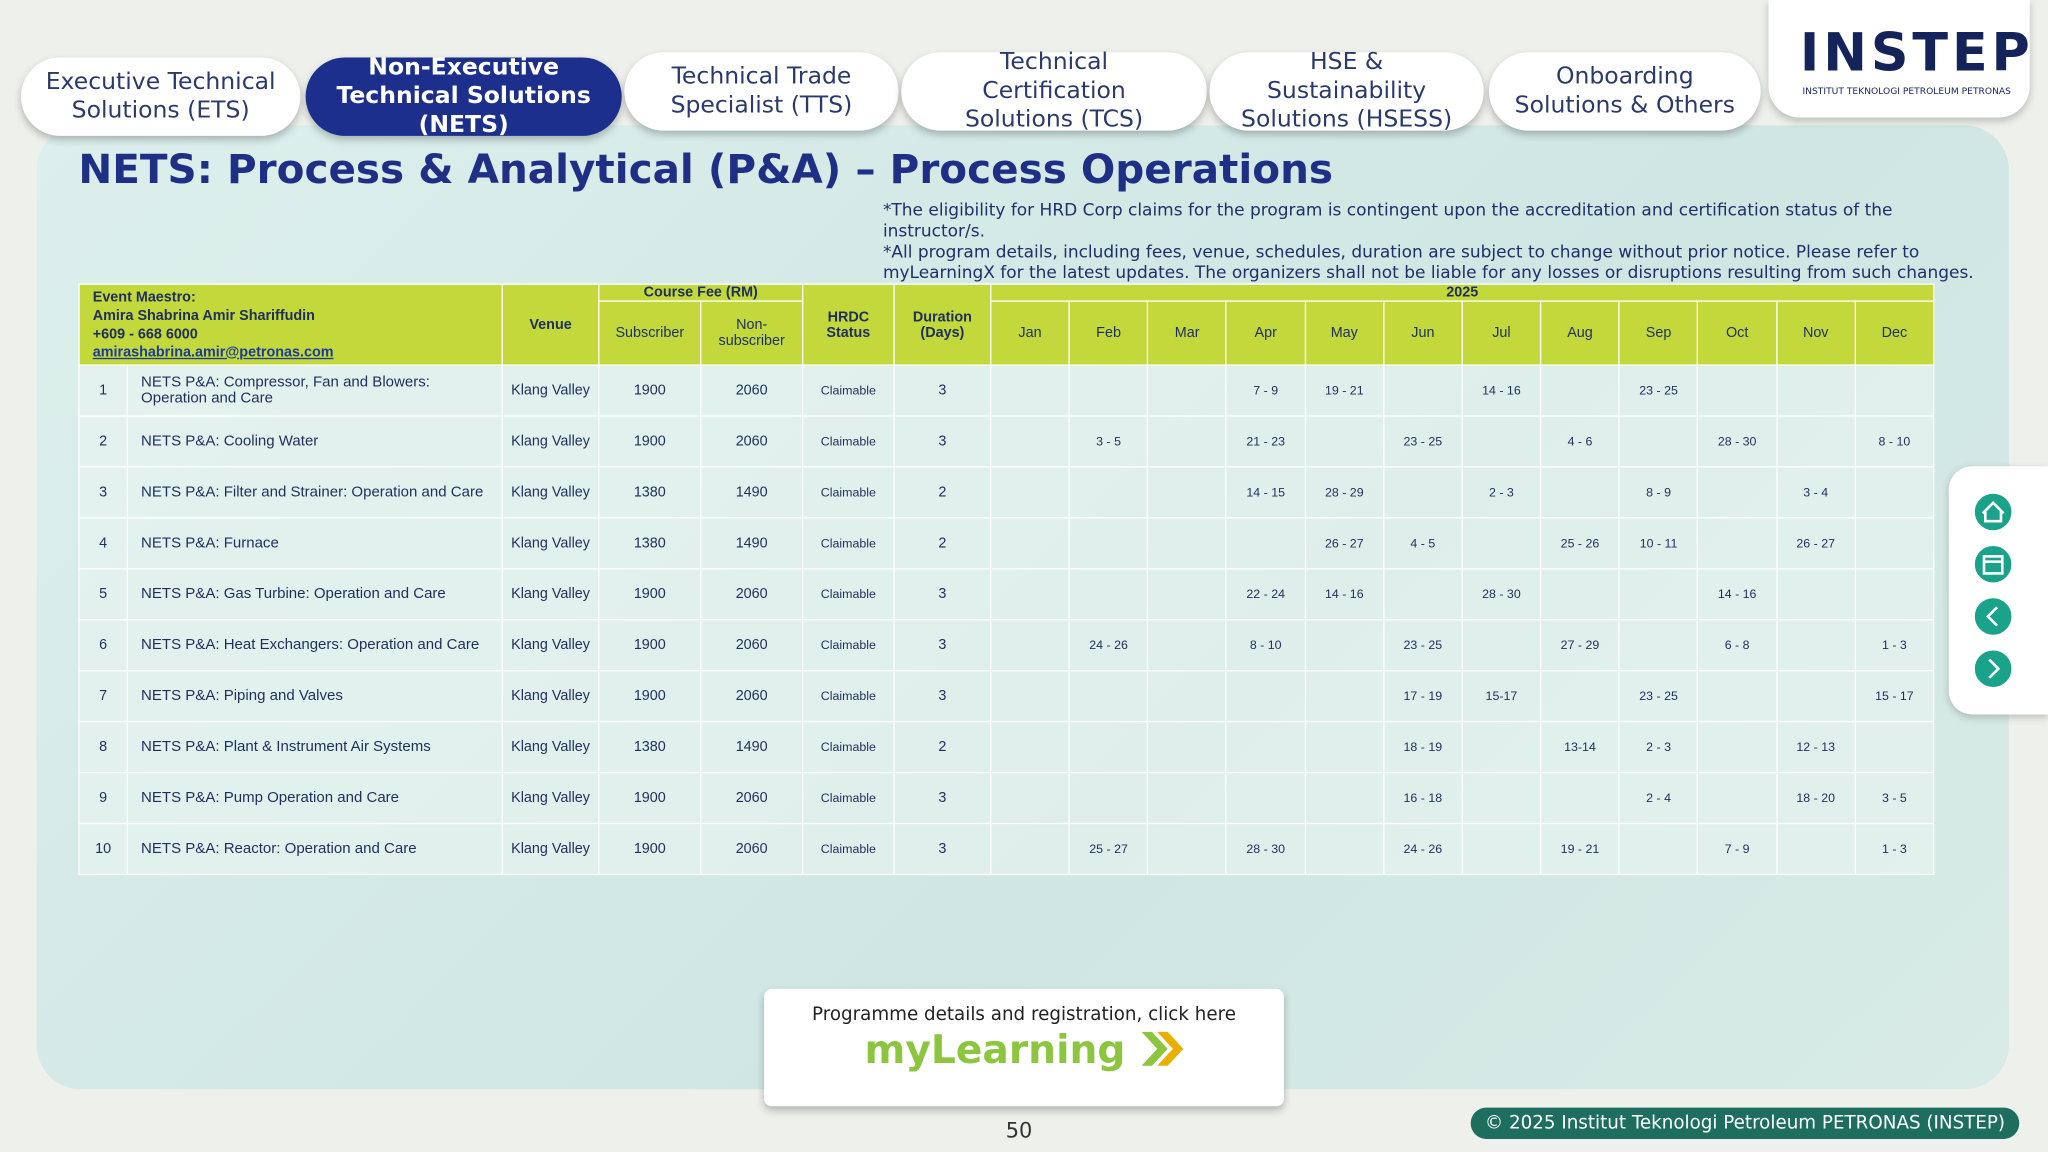  I want to click on row-number: 6, so click(103, 645).